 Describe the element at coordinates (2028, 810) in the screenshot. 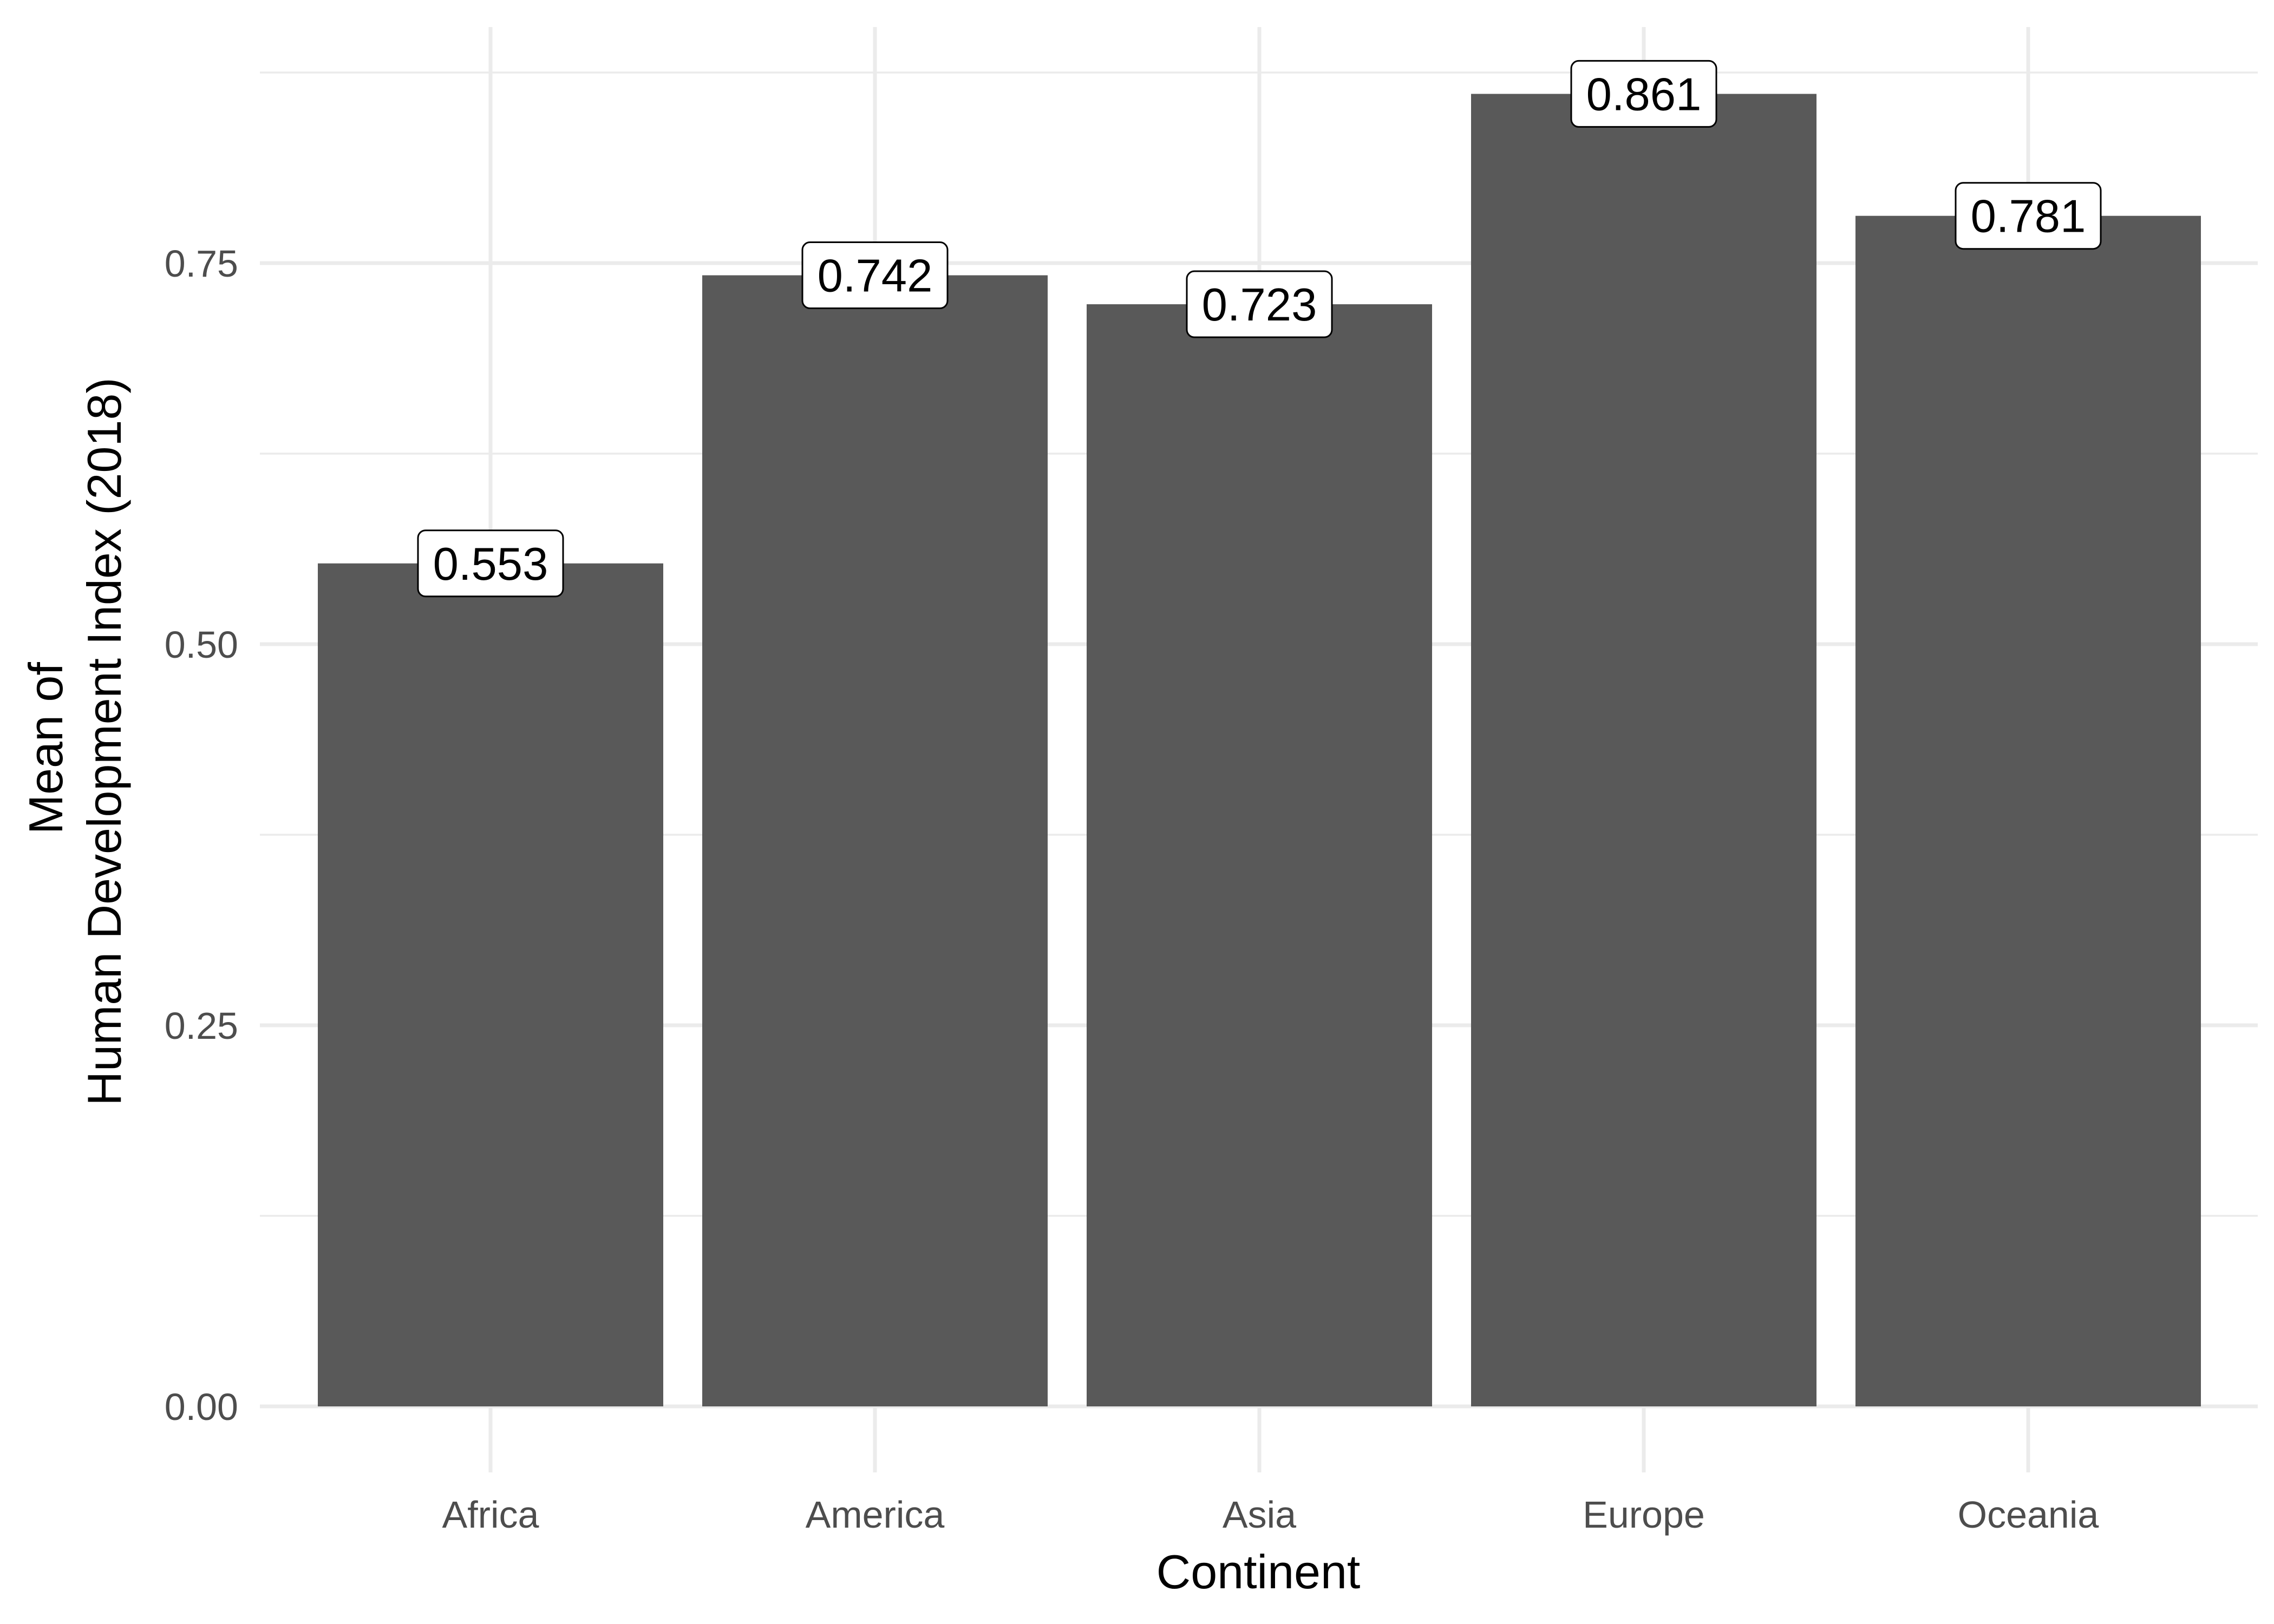

I see `bar-oceania` at that location.